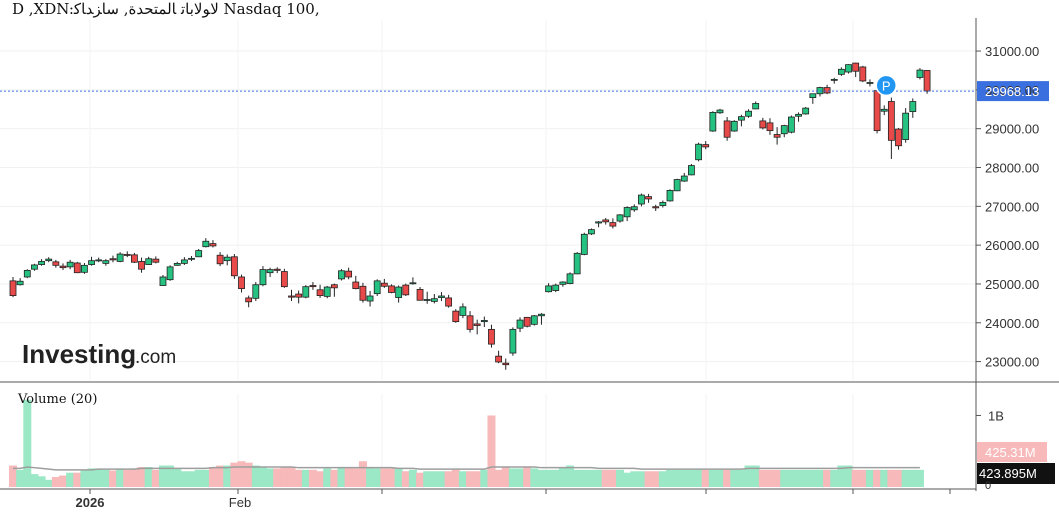  What do you see at coordinates (466, 468) in the screenshot?
I see `volume-ma-line` at bounding box center [466, 468].